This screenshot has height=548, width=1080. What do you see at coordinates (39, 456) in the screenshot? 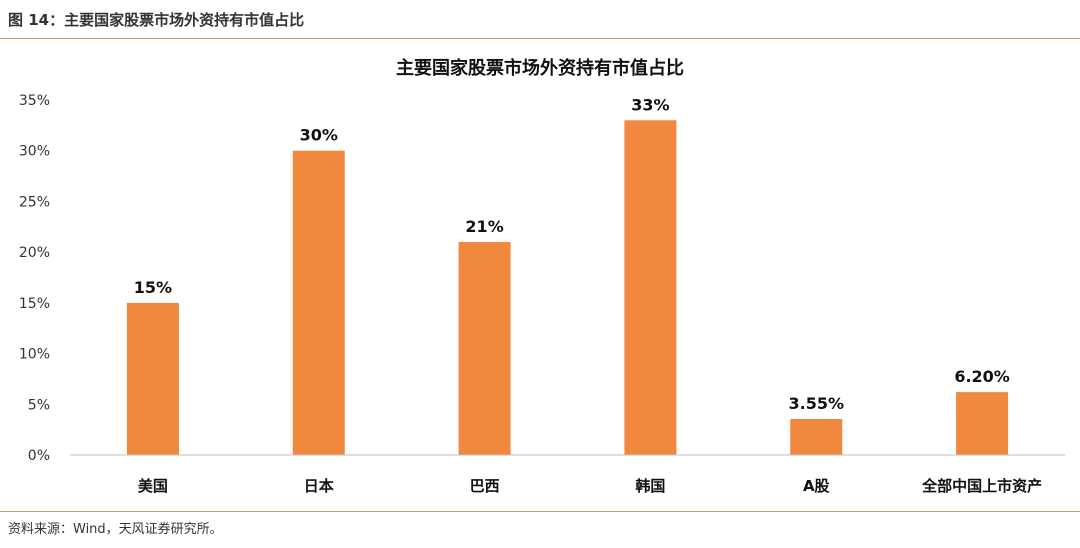
I see `y-tick-label: 0%` at bounding box center [39, 456].